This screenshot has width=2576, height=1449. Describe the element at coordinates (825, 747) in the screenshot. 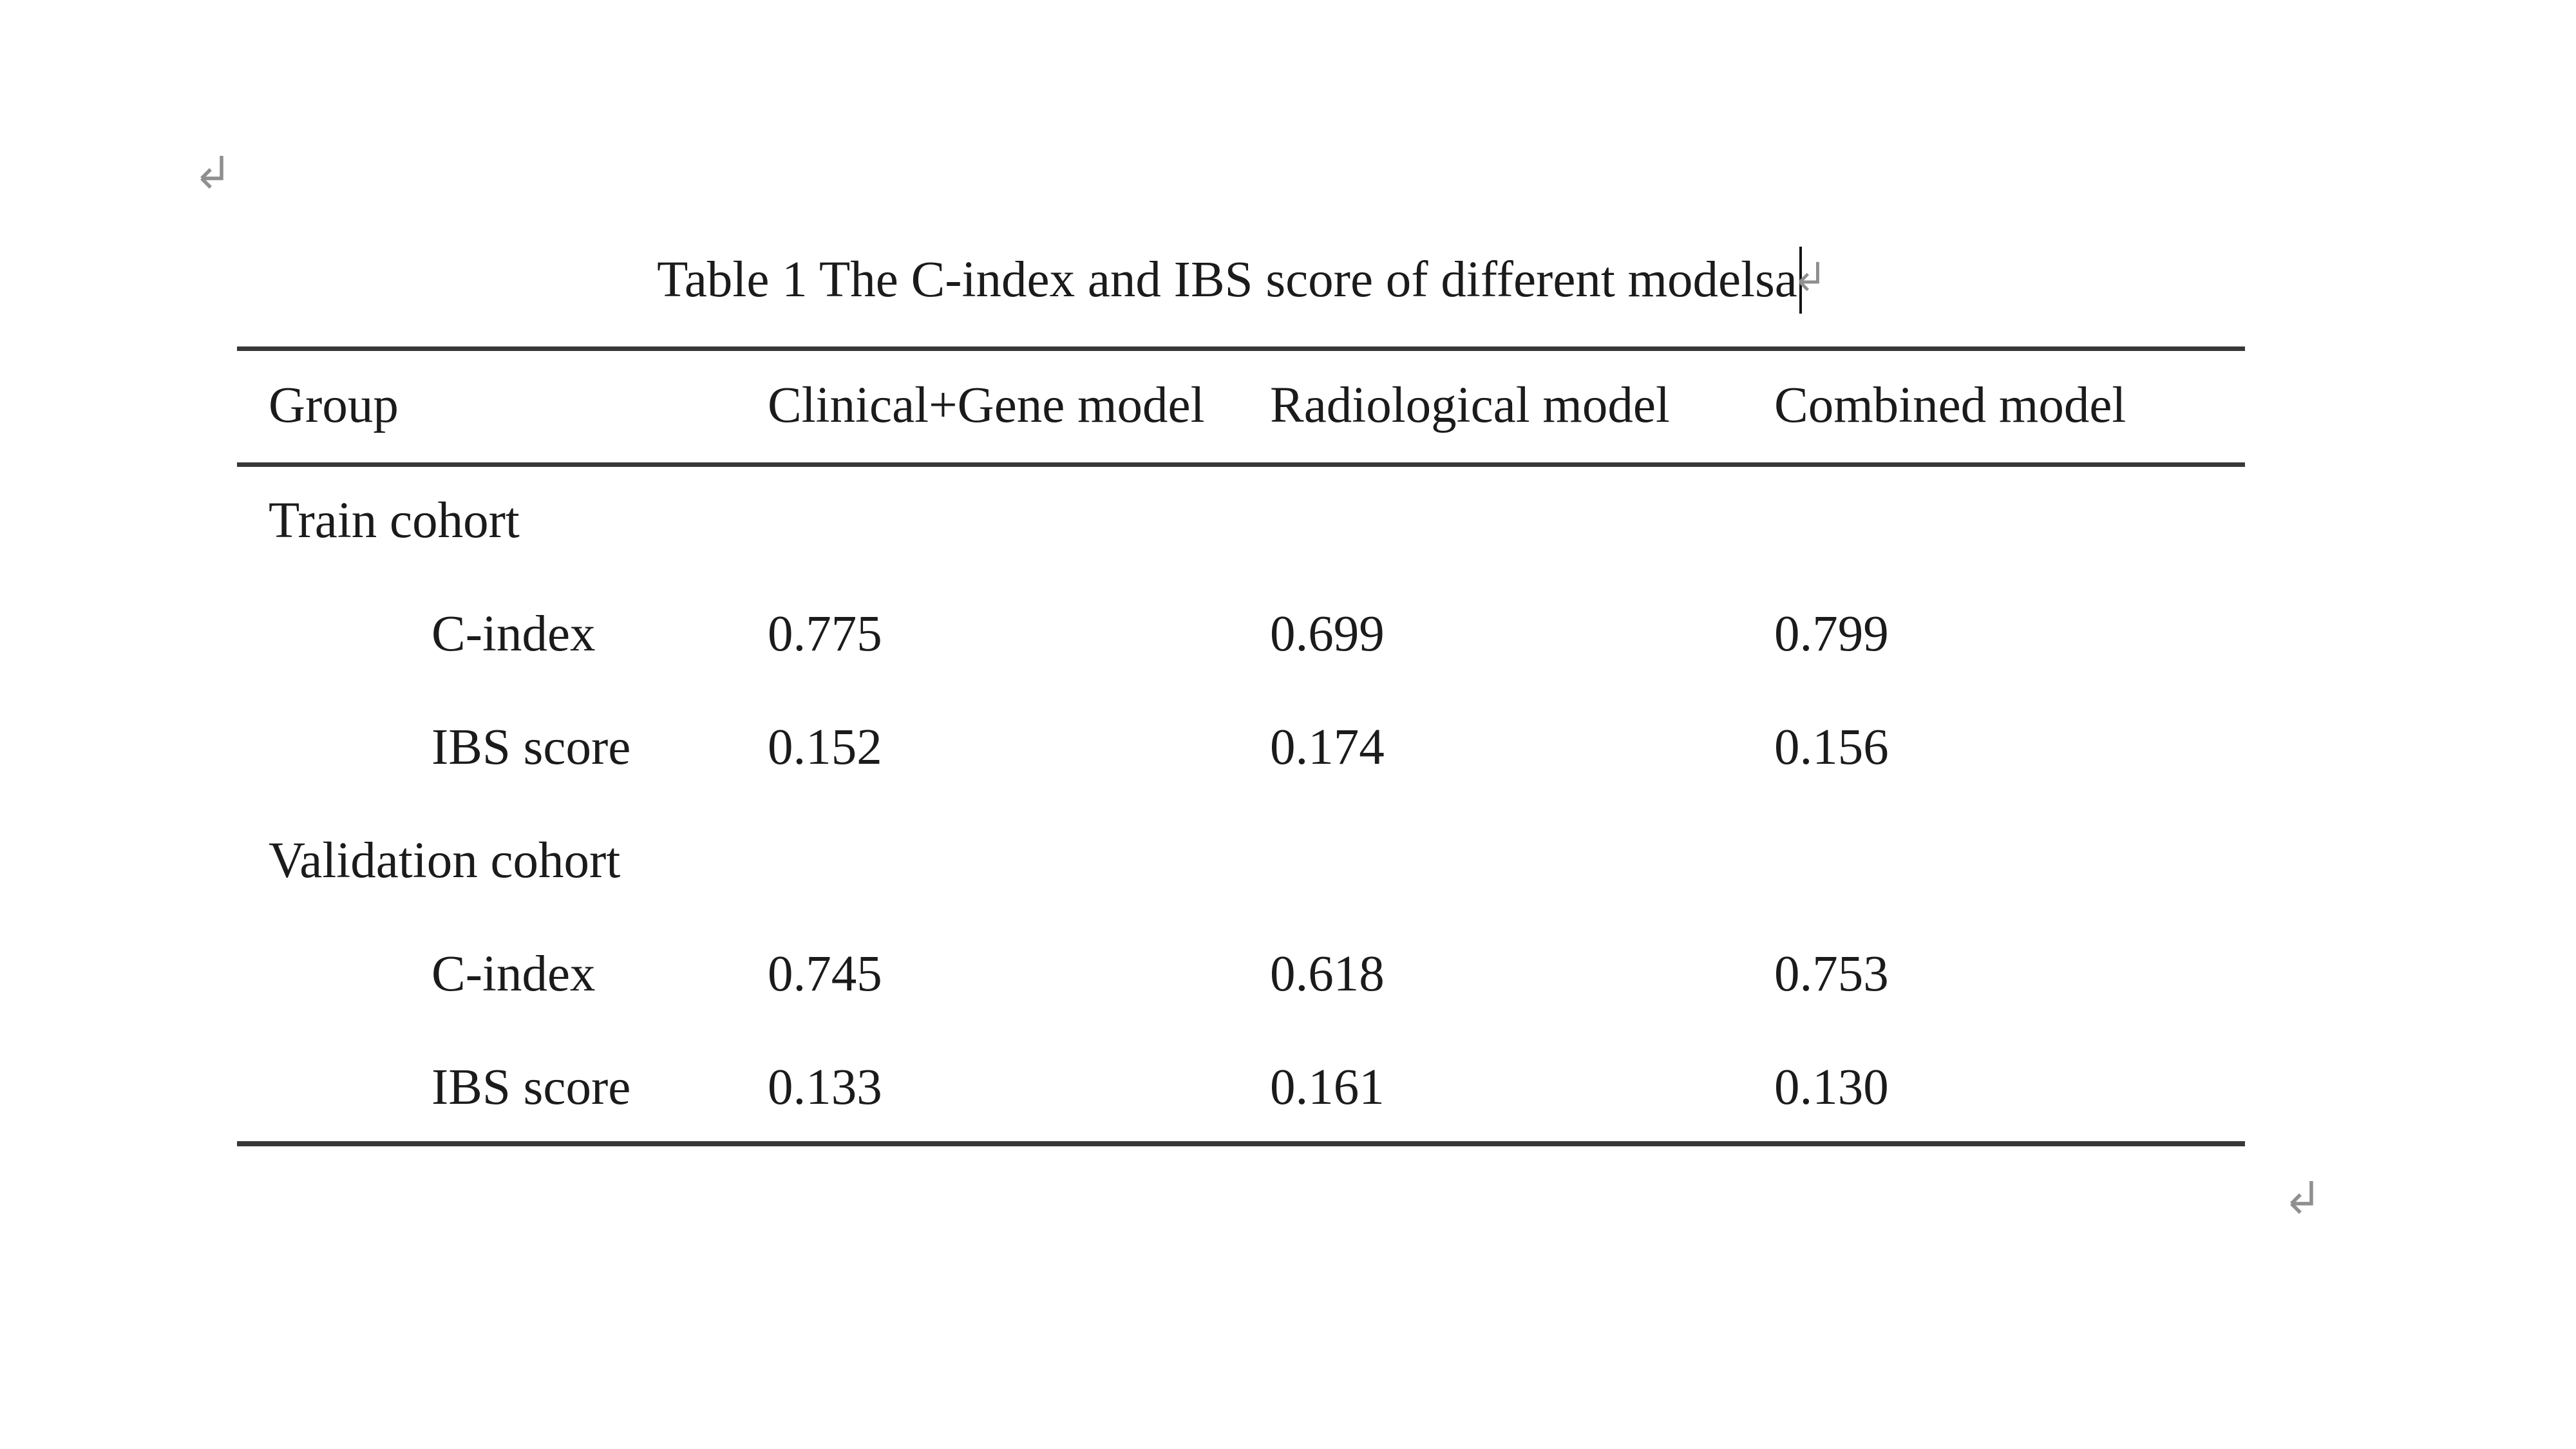

I see `cell-train-ibs-clinical-gene: 0.152` at that location.